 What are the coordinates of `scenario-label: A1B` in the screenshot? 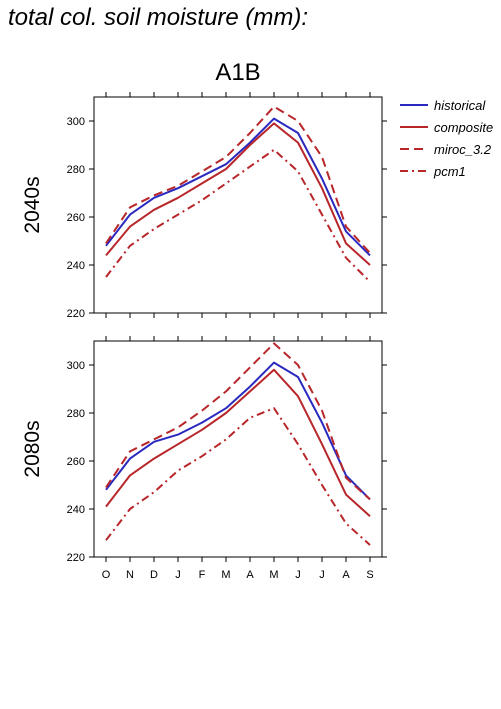 It's located at (237, 72).